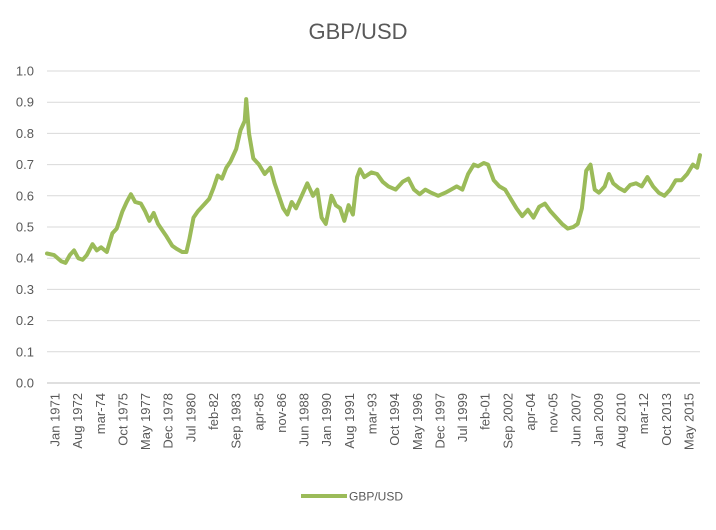 This screenshot has height=530, width=716. What do you see at coordinates (372, 413) in the screenshot?
I see `x-tick-label: mar-93` at bounding box center [372, 413].